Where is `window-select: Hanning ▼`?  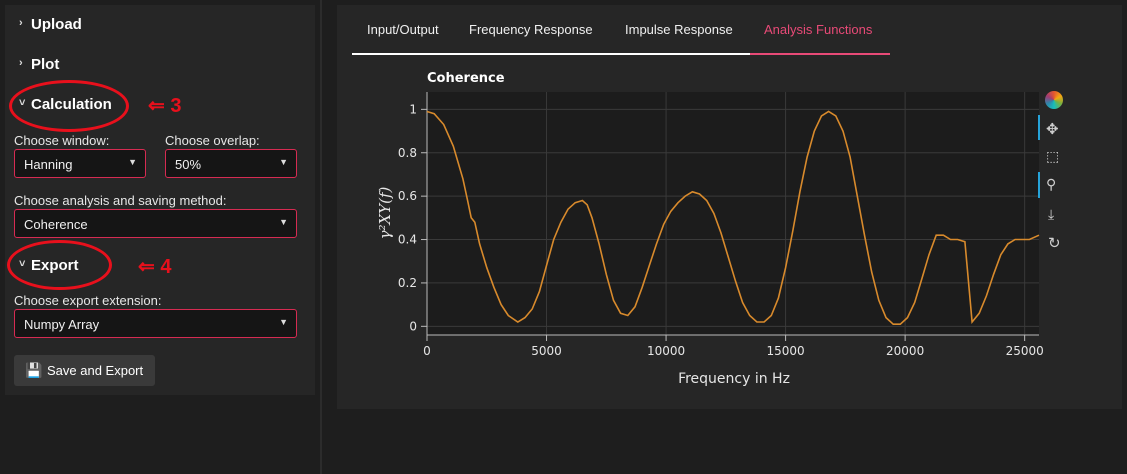 window-select: Hanning ▼ is located at coordinates (80, 163).